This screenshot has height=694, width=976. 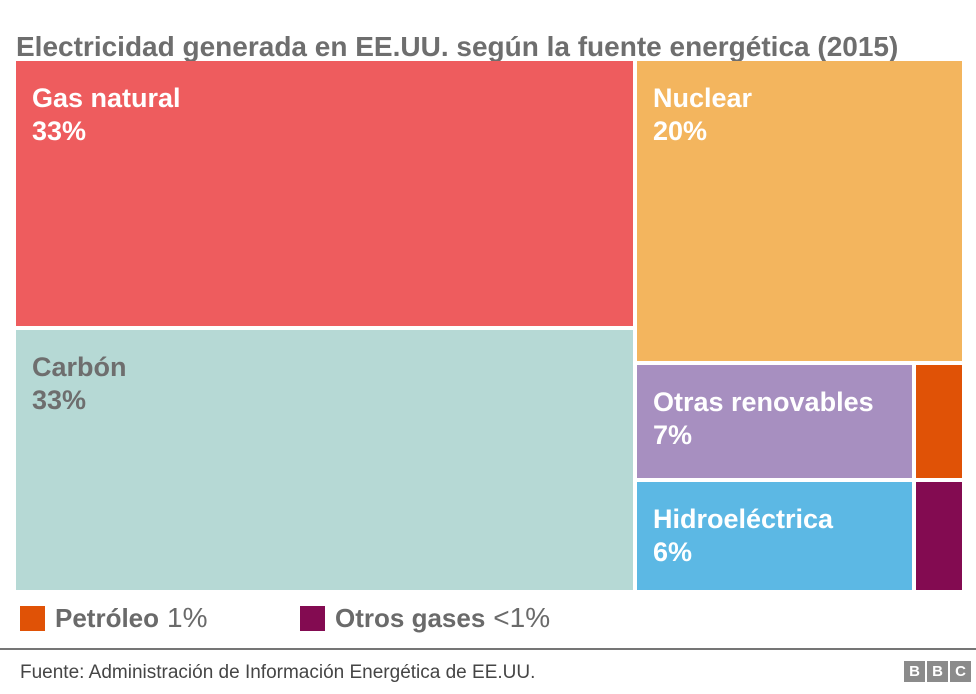 I want to click on legend-value: <1%, so click(x=522, y=617).